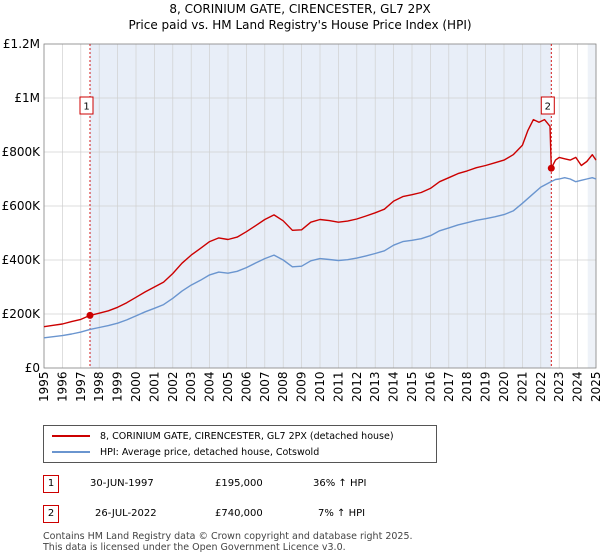 This screenshot has width=600, height=560. I want to click on transaction-hpi: 36% ↑ HPI, so click(340, 483).